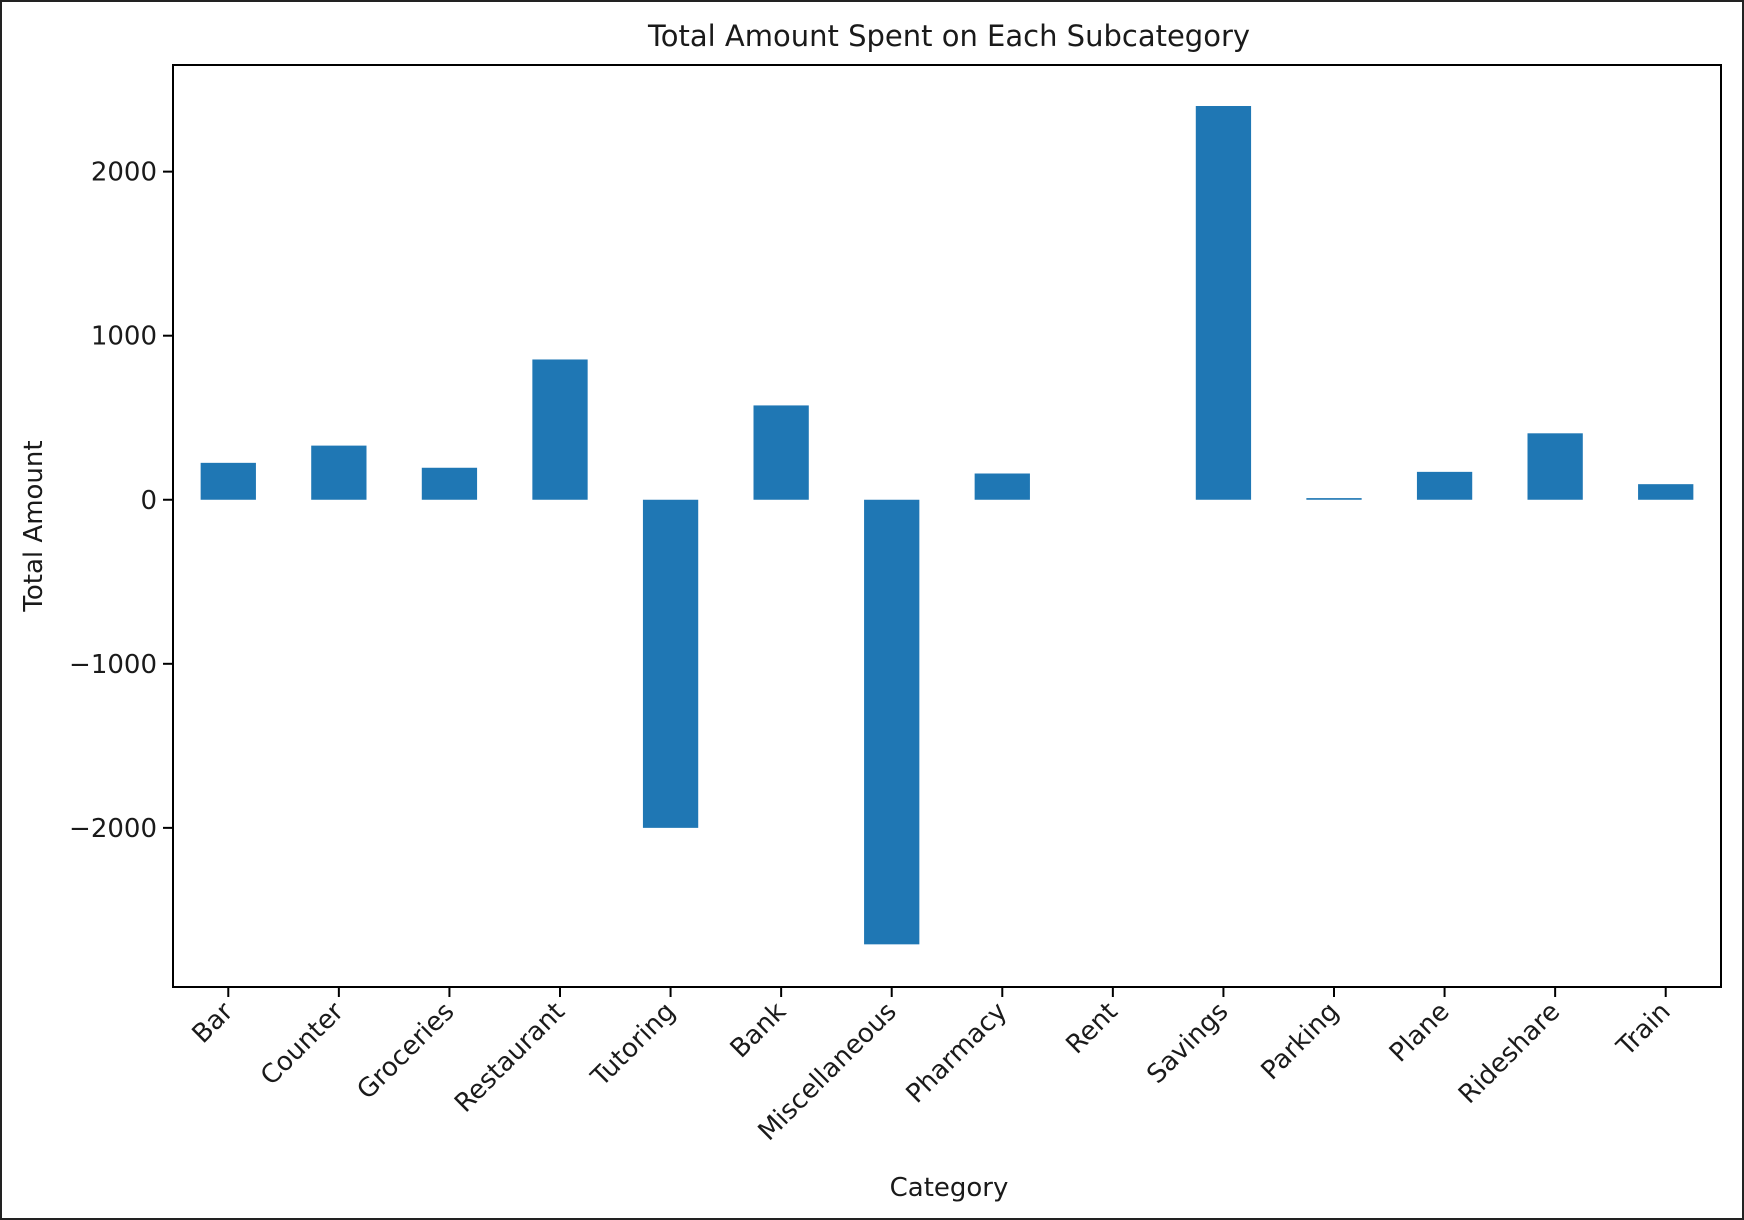 This screenshot has width=1744, height=1220. Describe the element at coordinates (406, 1051) in the screenshot. I see `x-tick-label: Groceries` at that location.